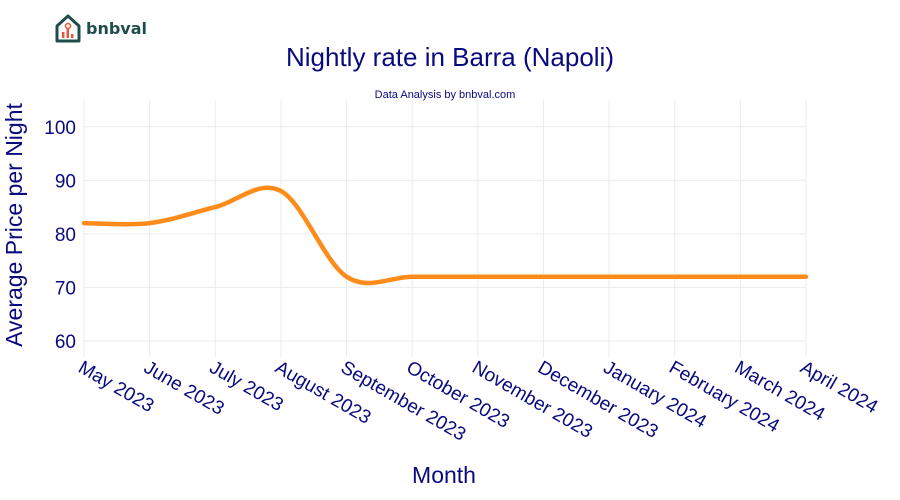 Image resolution: width=900 pixels, height=500 pixels. I want to click on y-tick-label: 80, so click(65, 235).